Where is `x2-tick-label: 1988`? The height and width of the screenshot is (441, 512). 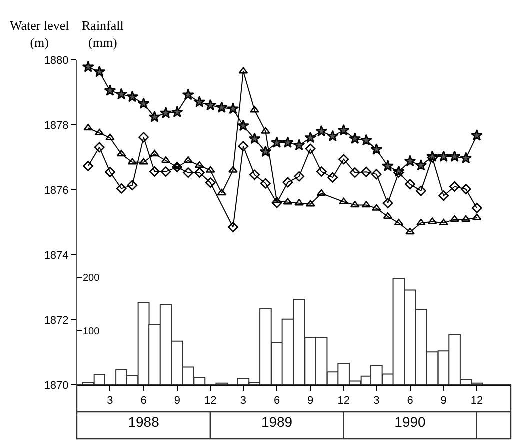 x2-tick-label: 1988 is located at coordinates (144, 422).